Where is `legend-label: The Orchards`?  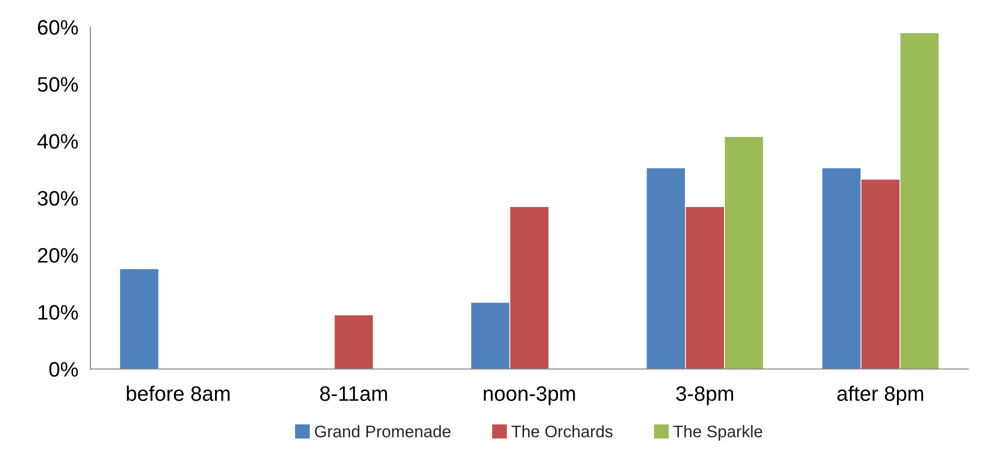
legend-label: The Orchards is located at coordinates (562, 431).